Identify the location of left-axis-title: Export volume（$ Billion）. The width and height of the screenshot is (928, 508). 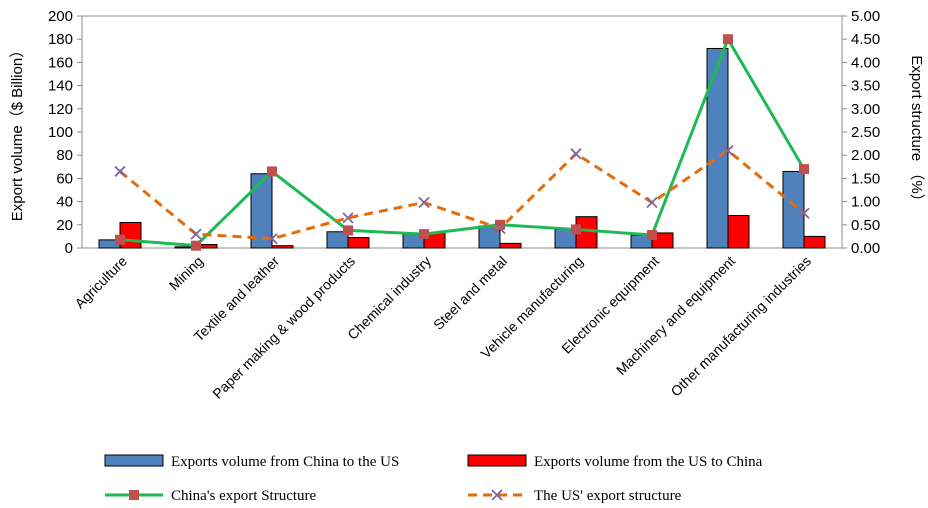
(17, 132).